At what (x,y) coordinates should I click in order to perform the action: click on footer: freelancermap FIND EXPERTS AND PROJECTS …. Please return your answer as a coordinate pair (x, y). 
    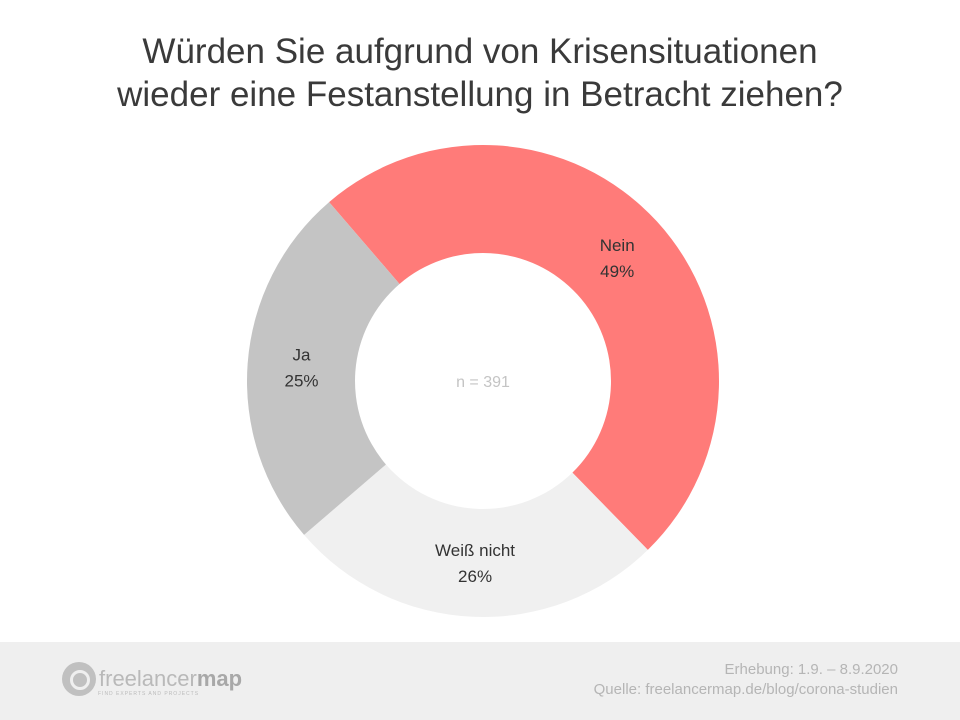
    Looking at the image, I should click on (480, 681).